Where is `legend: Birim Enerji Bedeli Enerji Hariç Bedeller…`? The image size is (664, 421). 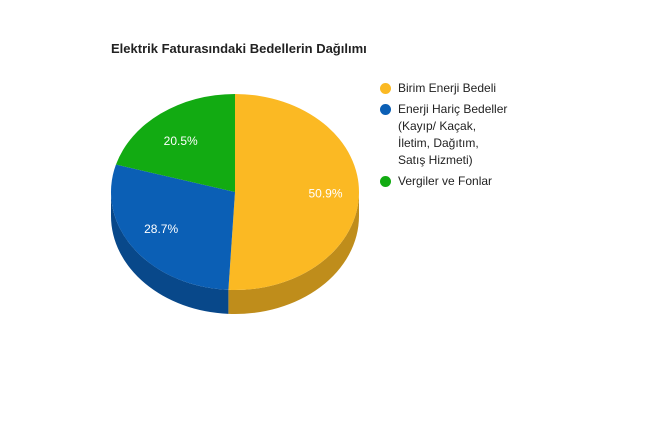 legend: Birim Enerji Bedeli Enerji Hariç Bedeller… is located at coordinates (455, 137).